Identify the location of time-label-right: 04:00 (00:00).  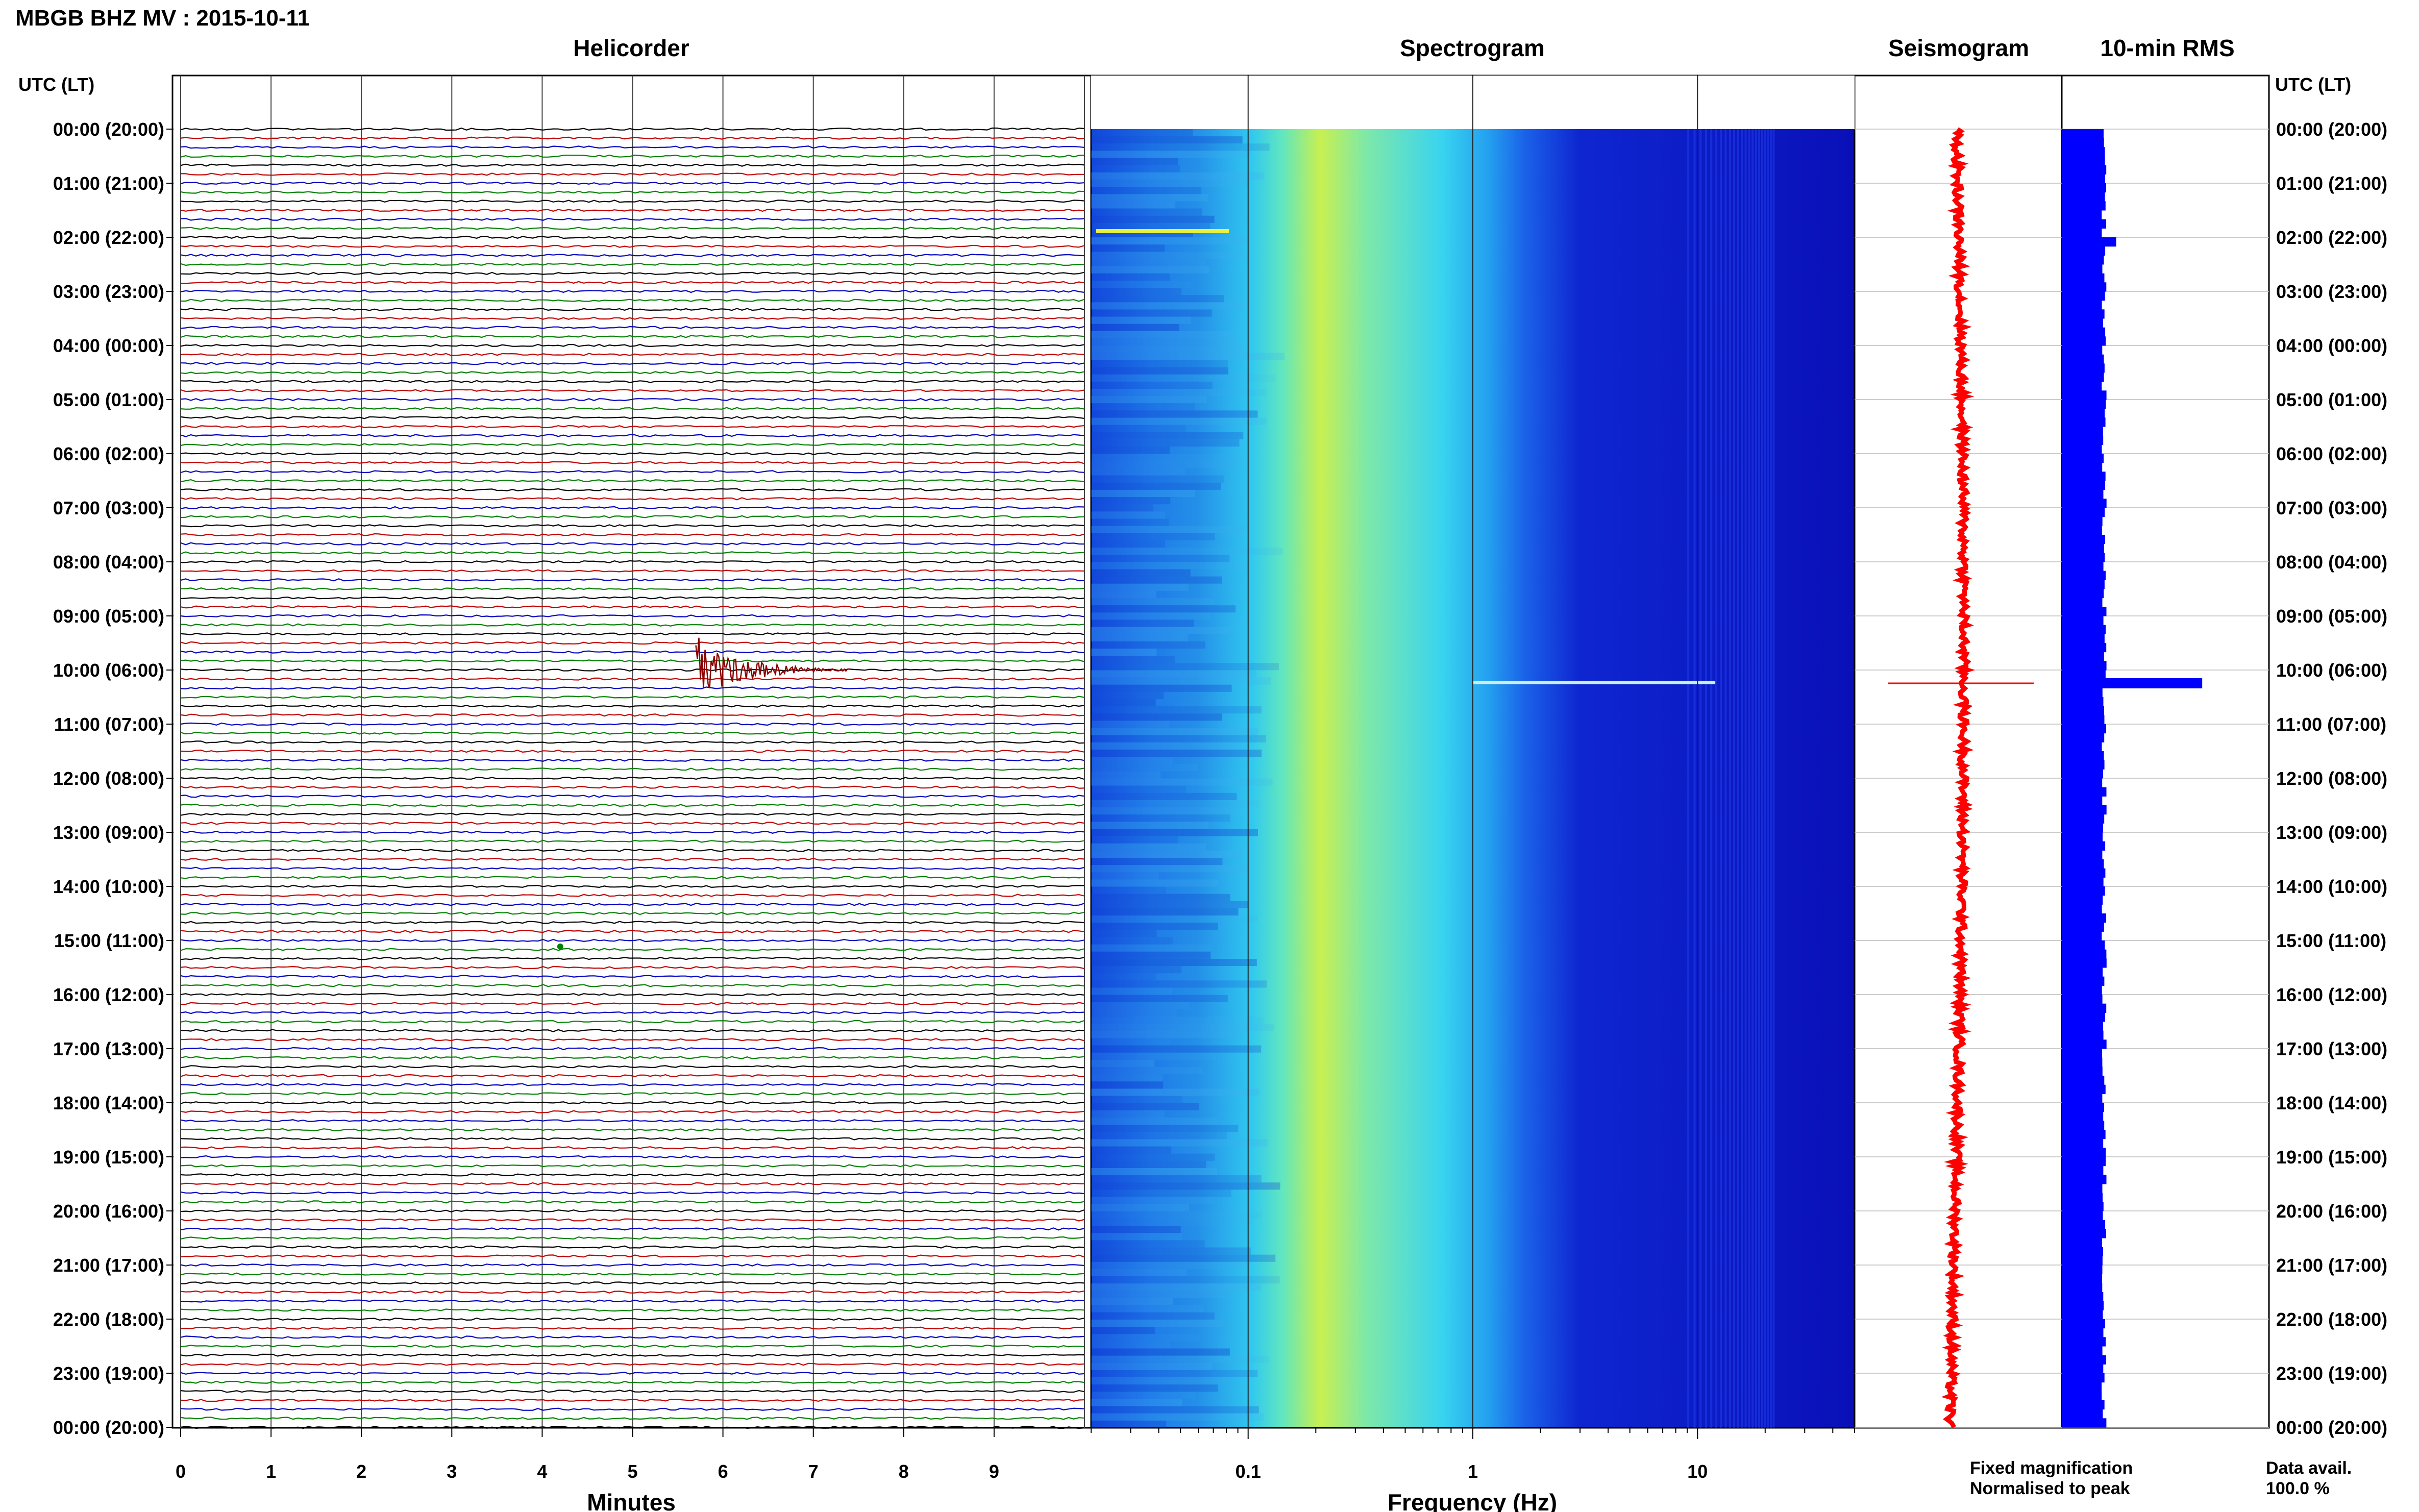
(2331, 345).